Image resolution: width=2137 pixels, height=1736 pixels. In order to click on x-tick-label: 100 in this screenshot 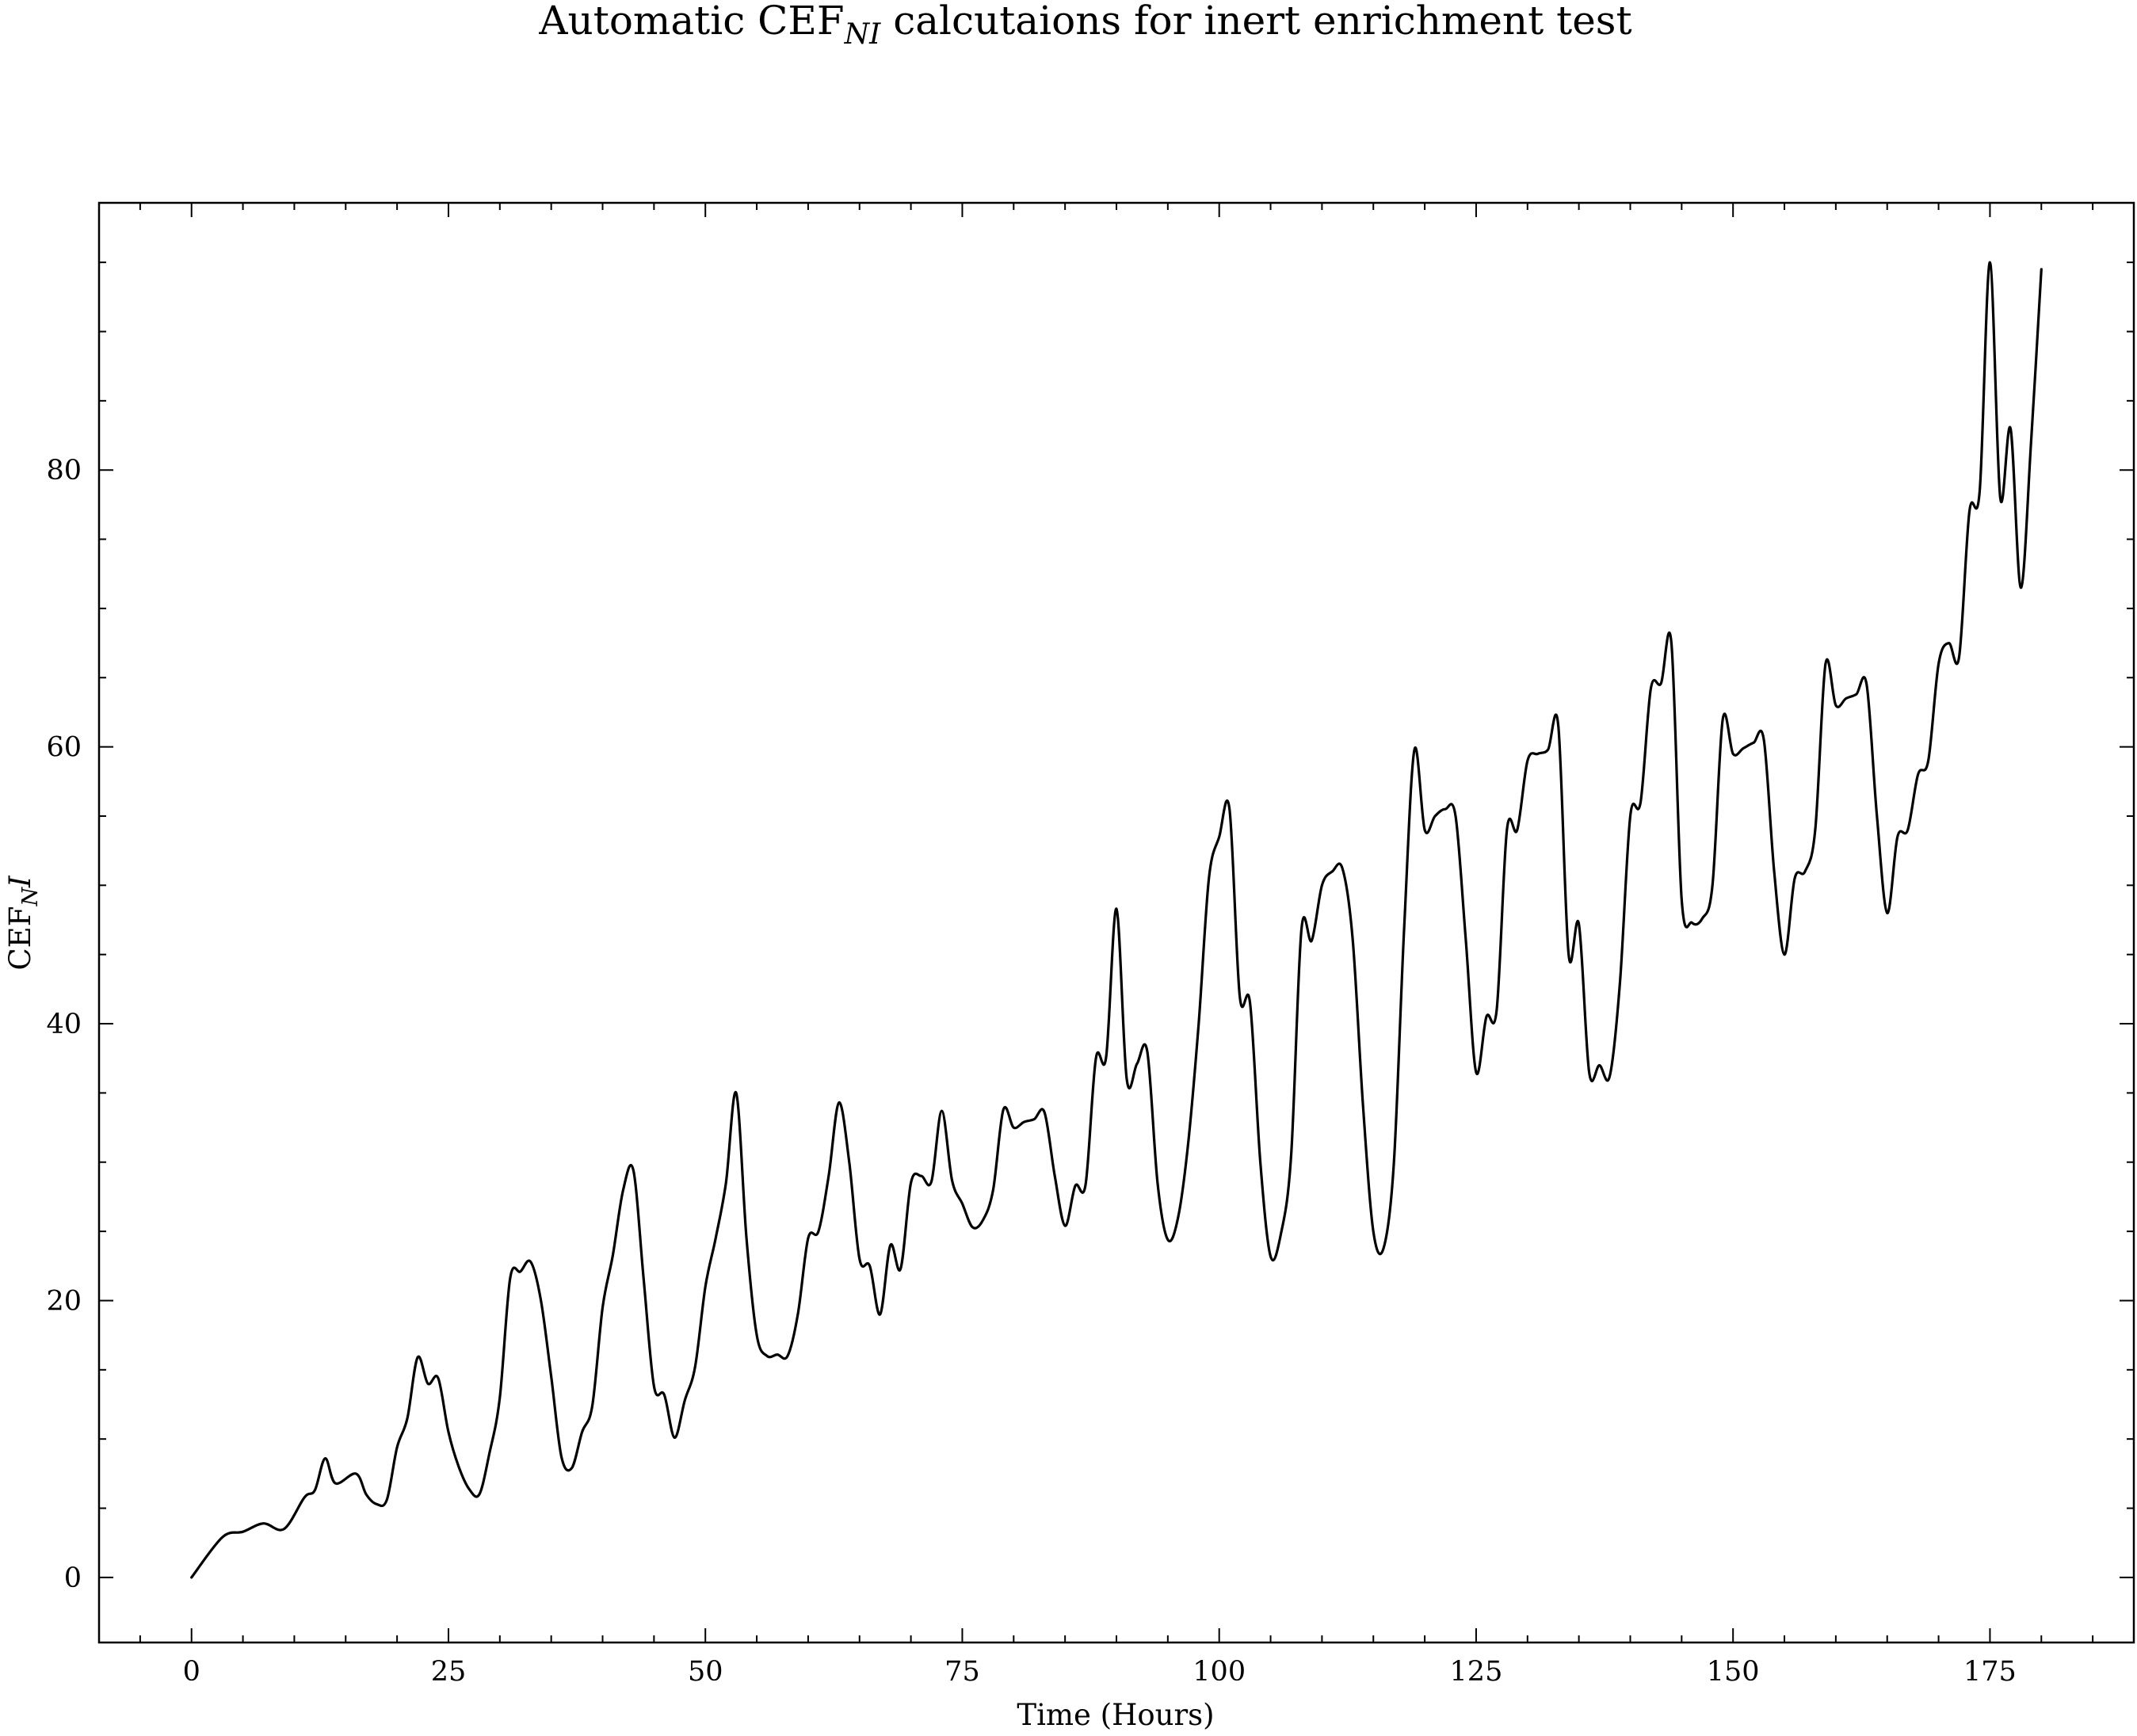, I will do `click(1219, 1672)`.